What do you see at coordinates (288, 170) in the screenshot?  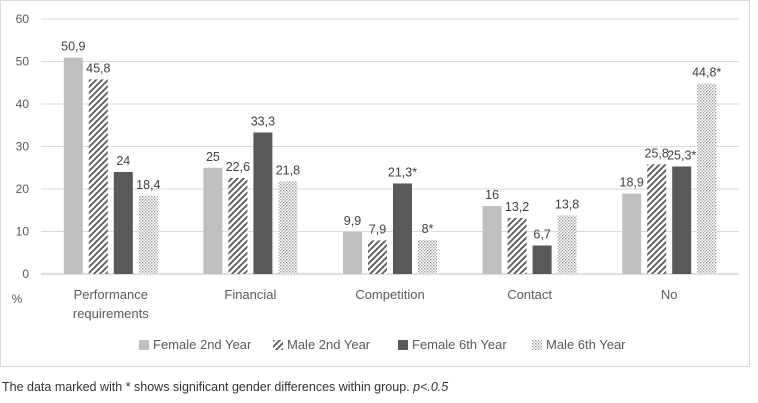 I see `data-label: 21,8` at bounding box center [288, 170].